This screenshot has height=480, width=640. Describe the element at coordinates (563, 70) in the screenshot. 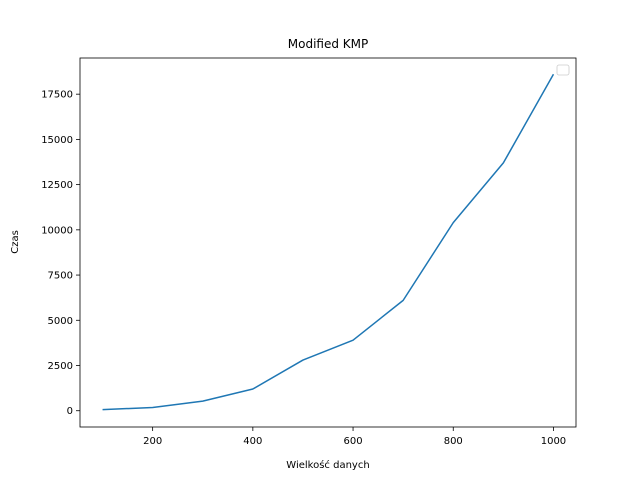

I see `legend-box` at that location.